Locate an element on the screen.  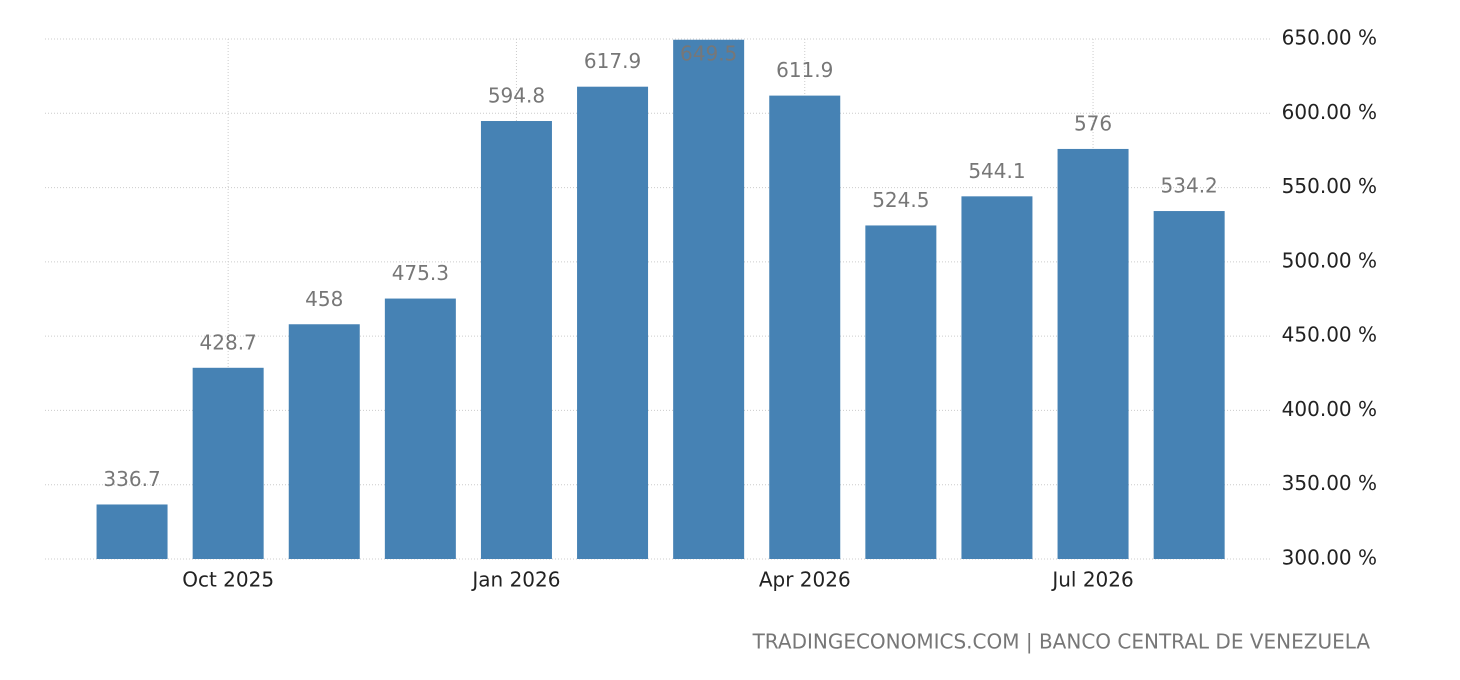
value-label: 524.5 is located at coordinates (900, 200).